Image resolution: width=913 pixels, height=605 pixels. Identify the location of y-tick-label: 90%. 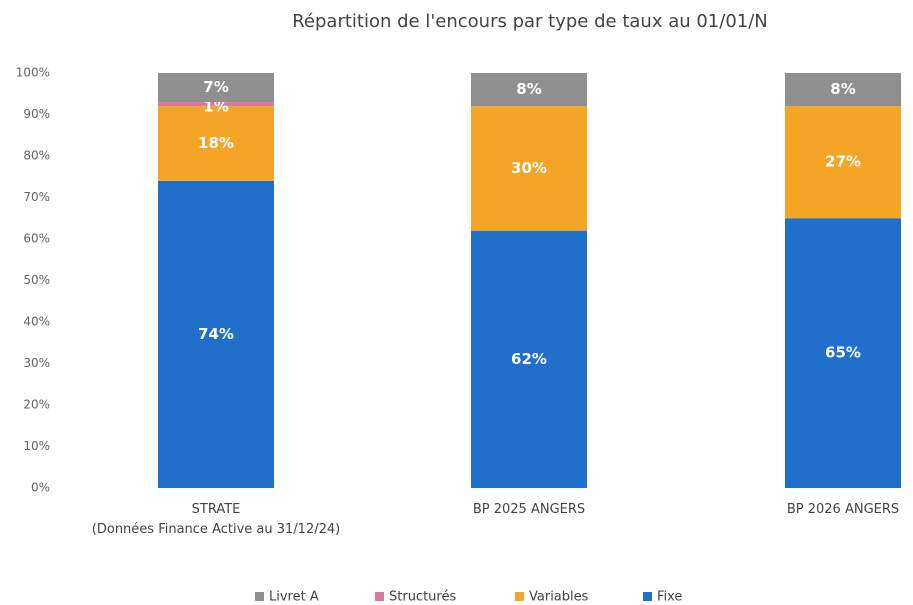
(36, 114).